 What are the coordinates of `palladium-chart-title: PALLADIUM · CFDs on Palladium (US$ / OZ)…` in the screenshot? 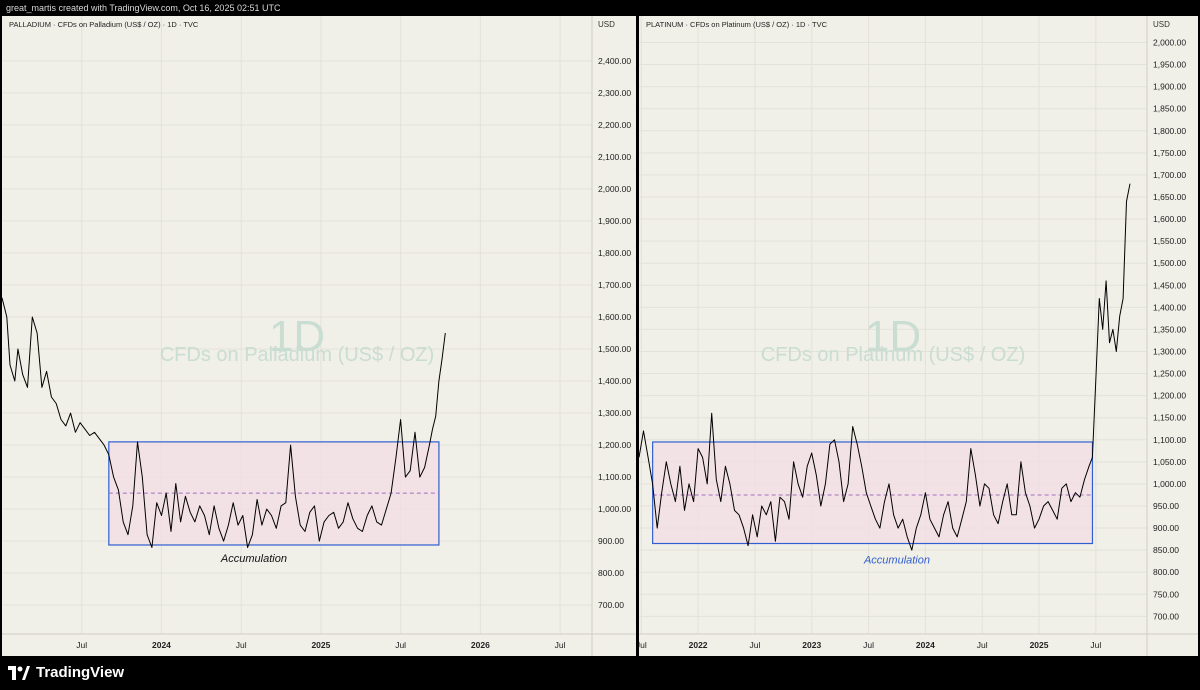 It's located at (104, 24).